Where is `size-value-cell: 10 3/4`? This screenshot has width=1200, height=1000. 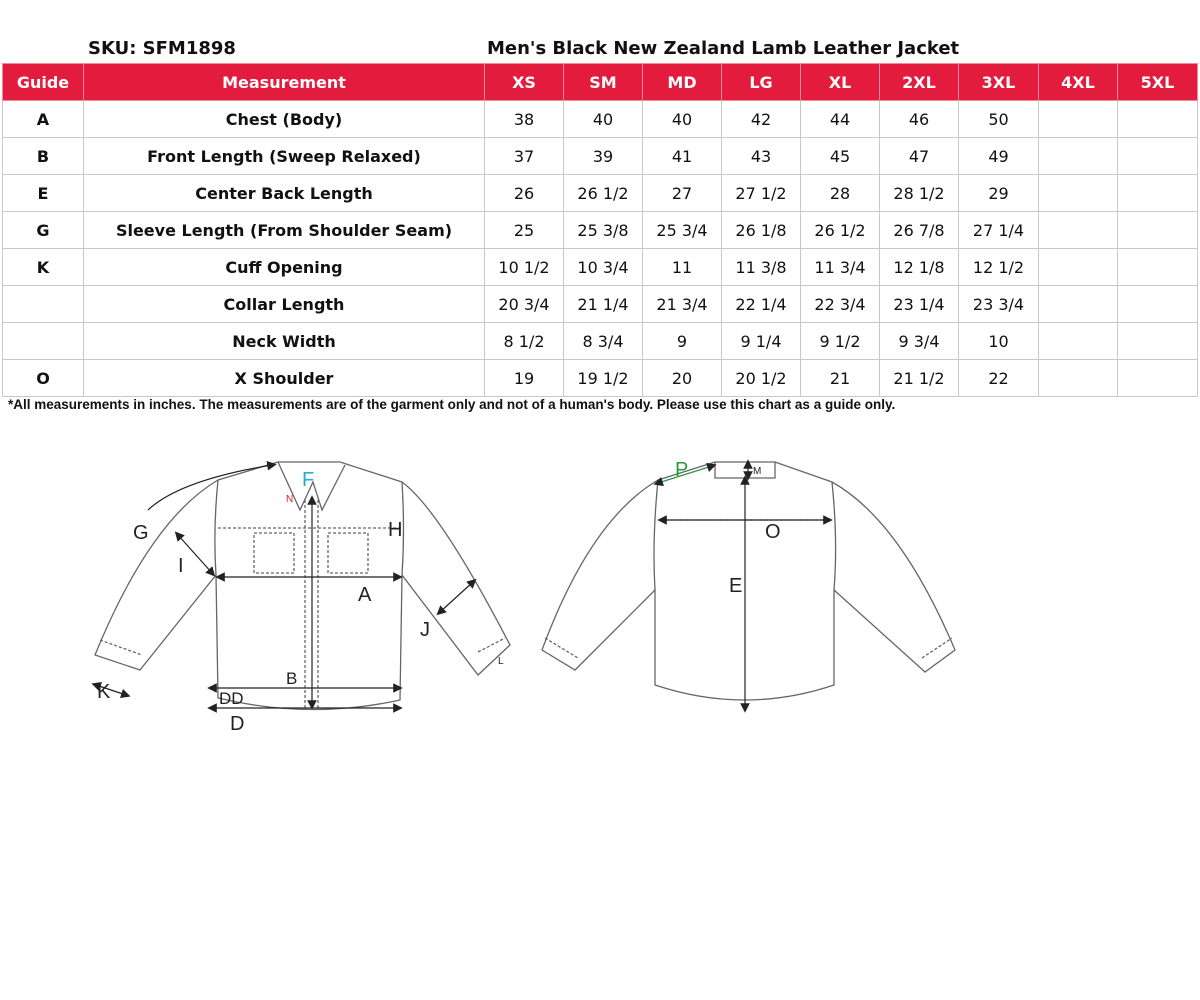
size-value-cell: 10 3/4 is located at coordinates (603, 267).